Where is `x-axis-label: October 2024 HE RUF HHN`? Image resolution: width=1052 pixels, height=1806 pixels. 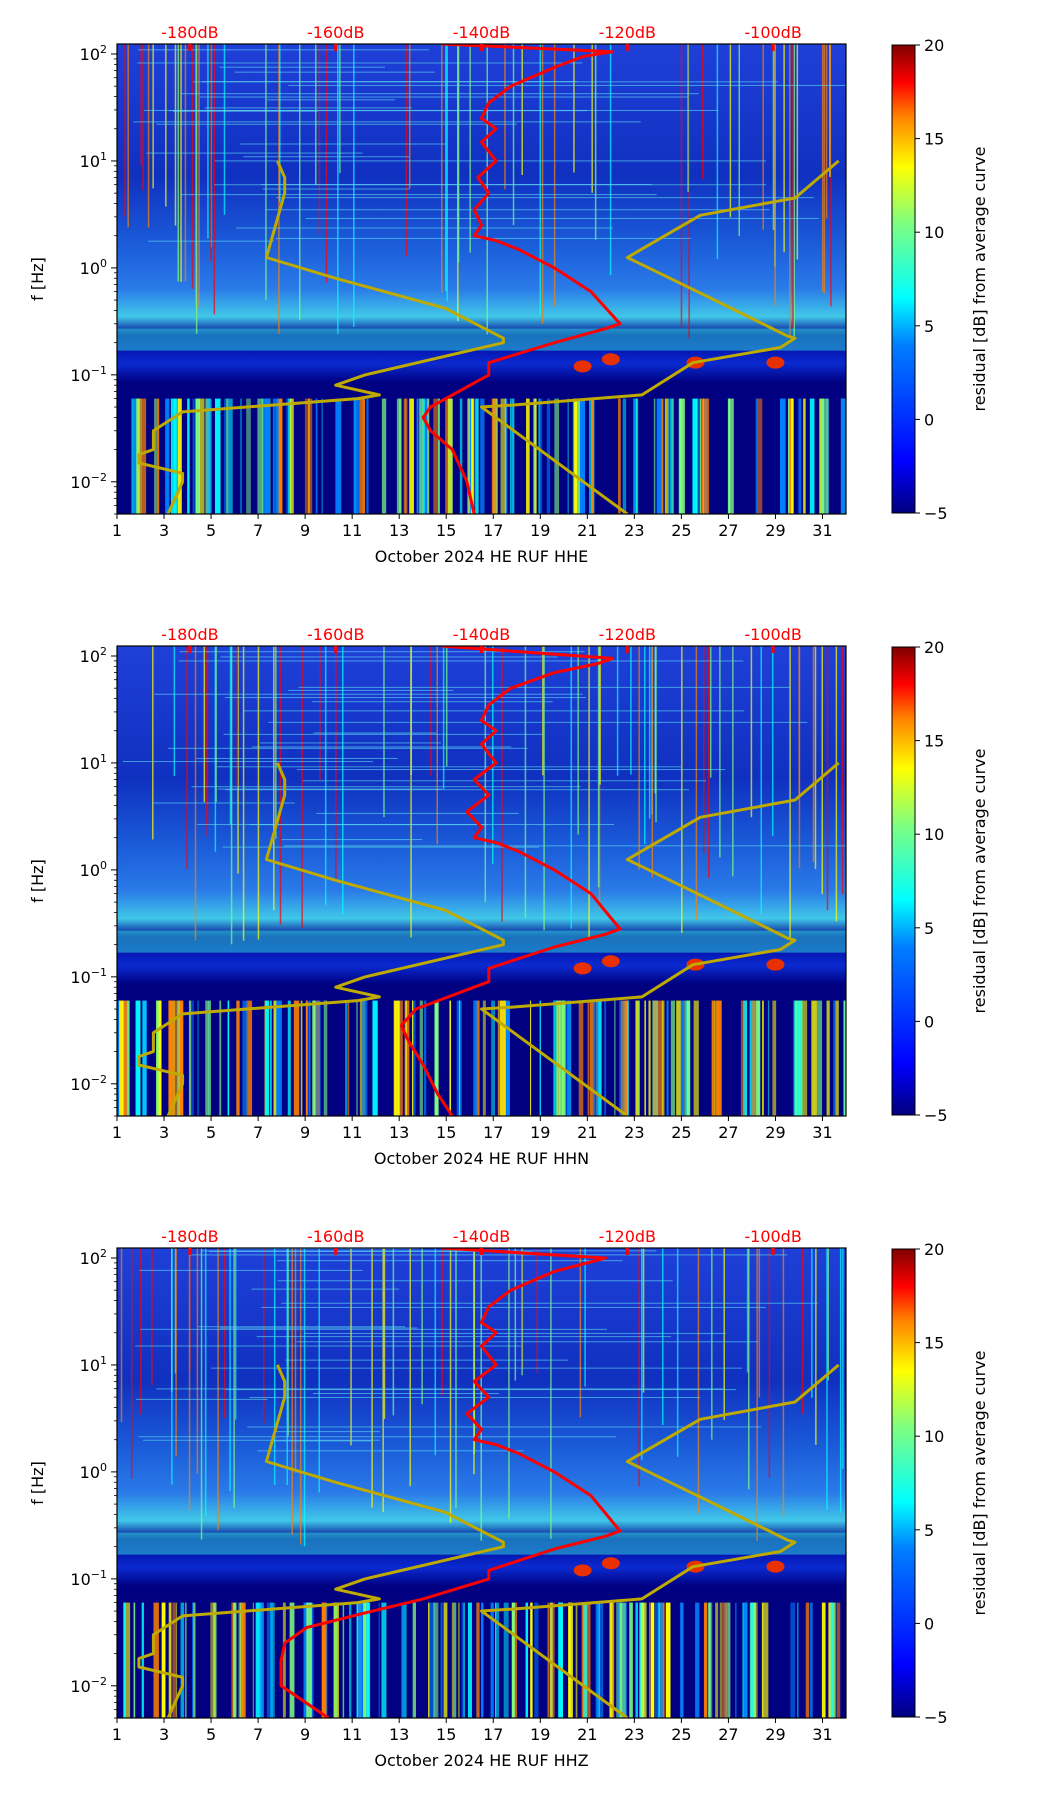 x-axis-label: October 2024 HE RUF HHN is located at coordinates (481, 1158).